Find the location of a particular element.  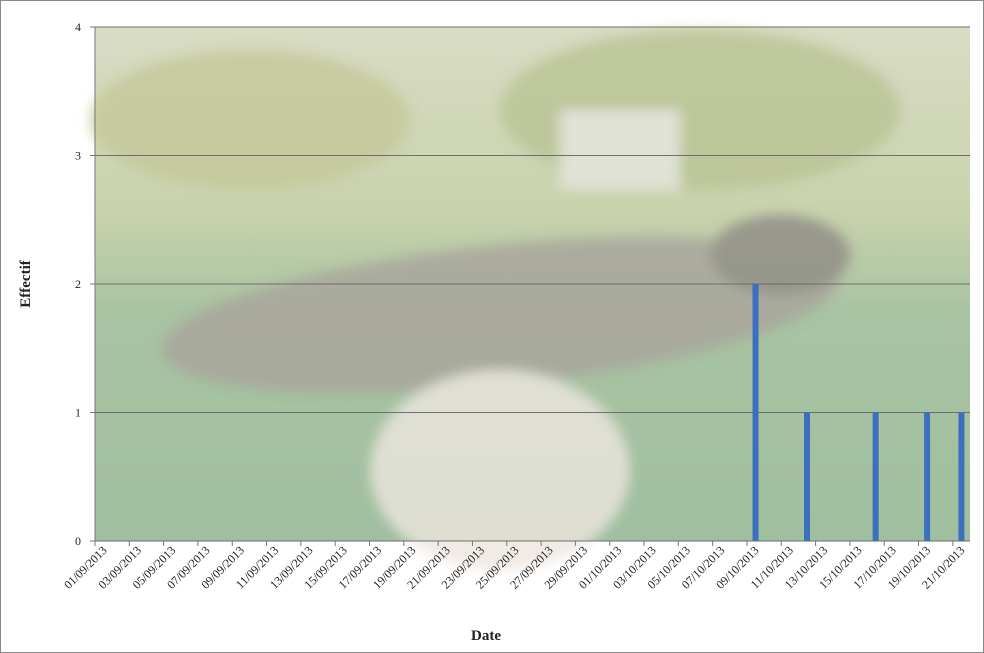

x-axis-title: Date is located at coordinates (486, 636).